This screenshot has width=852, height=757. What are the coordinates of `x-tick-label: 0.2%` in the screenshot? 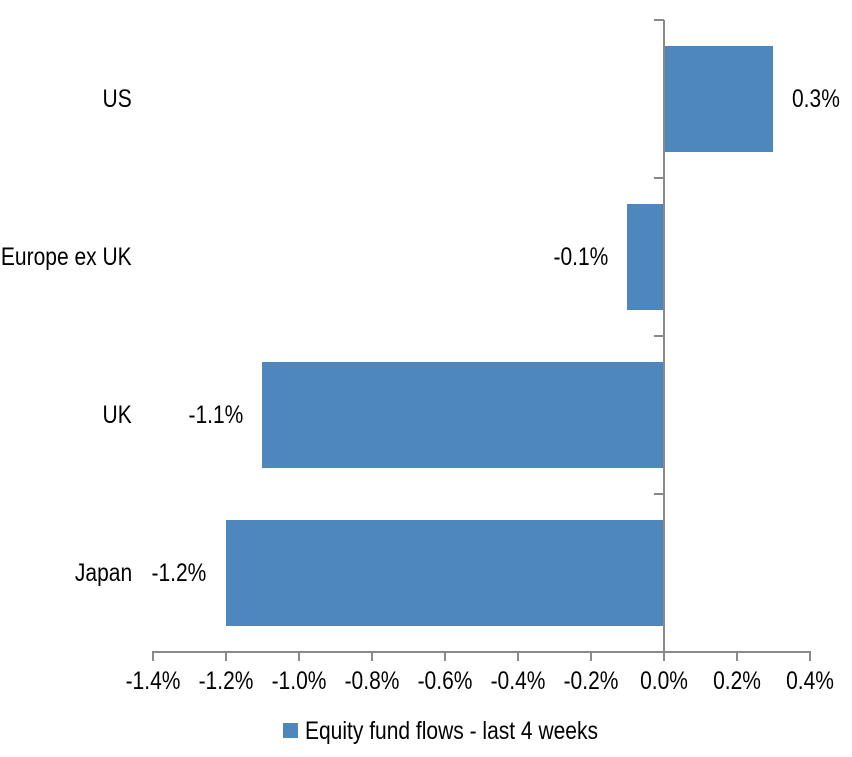 It's located at (737, 681).